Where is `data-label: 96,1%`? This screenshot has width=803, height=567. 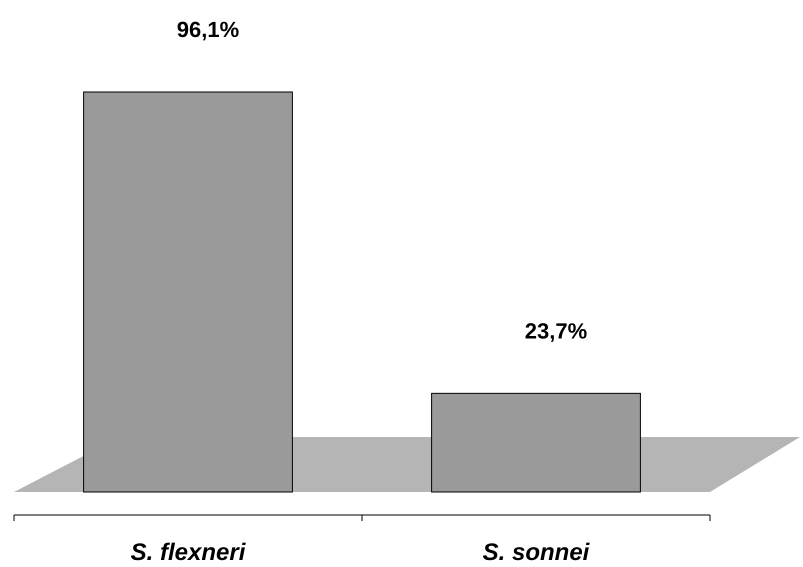 data-label: 96,1% is located at coordinates (208, 29).